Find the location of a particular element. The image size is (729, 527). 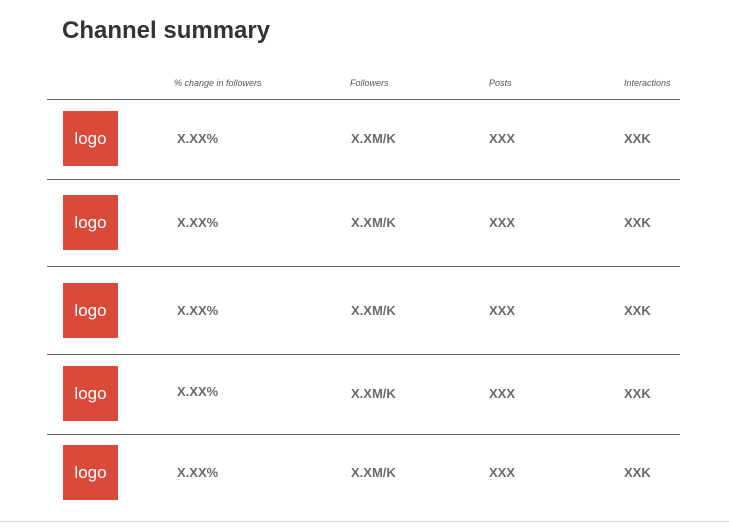

page-bottom-border is located at coordinates (364, 521).